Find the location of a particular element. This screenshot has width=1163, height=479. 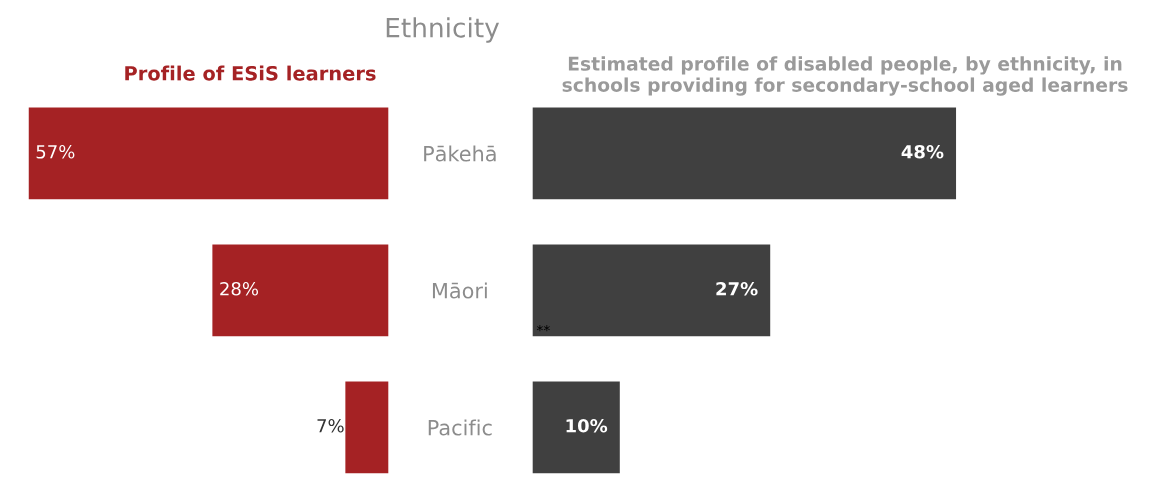

data-label: 28% is located at coordinates (239, 288).